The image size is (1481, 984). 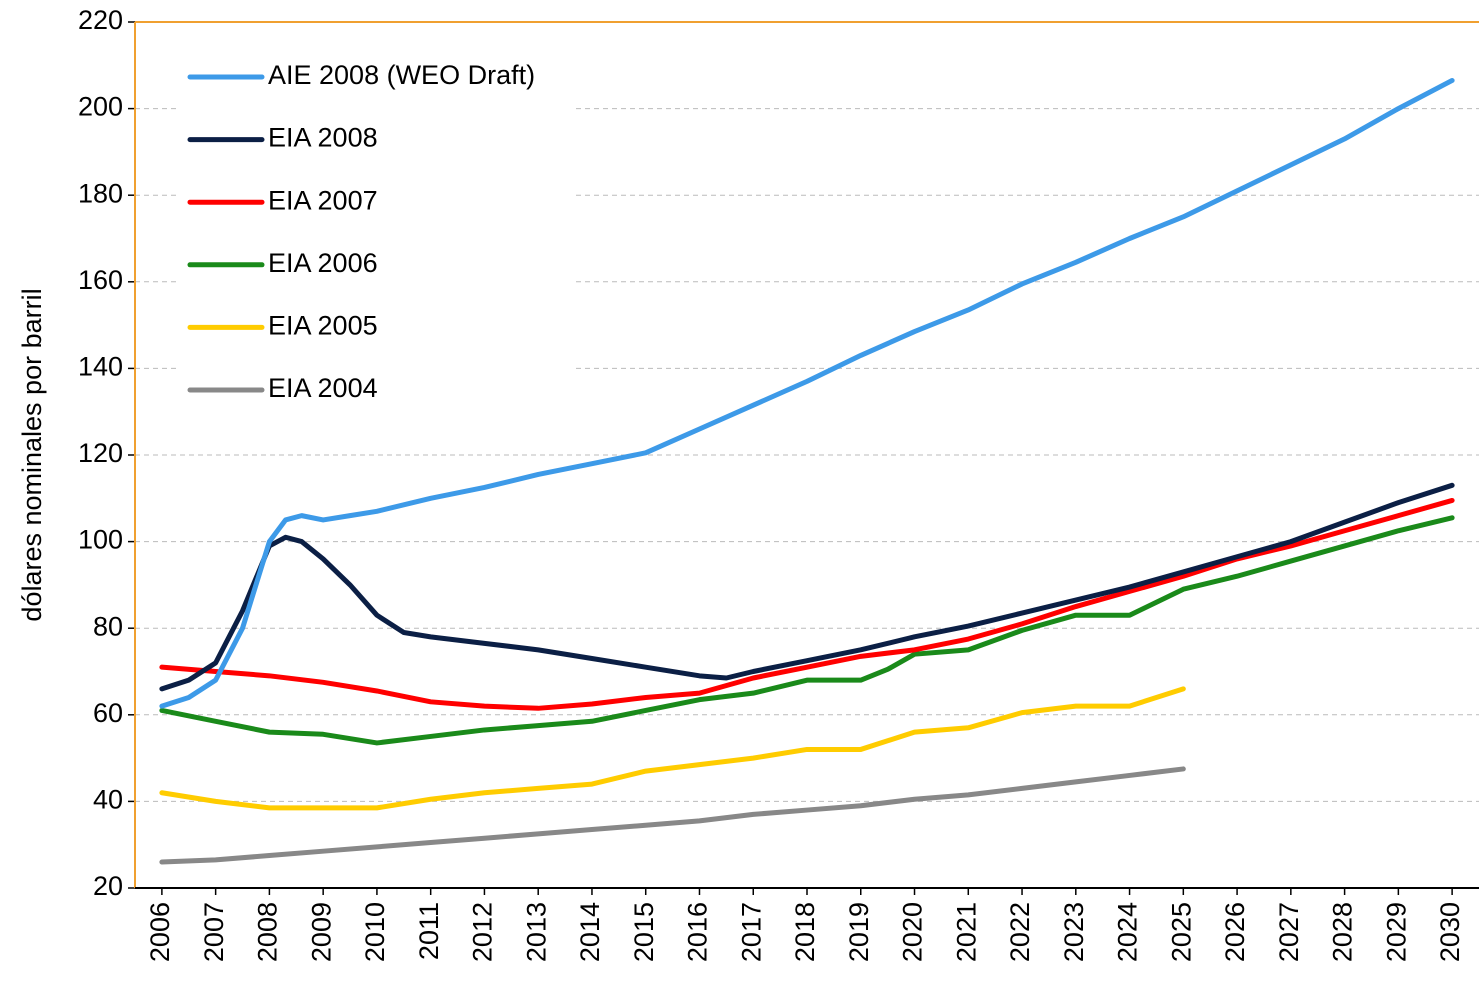 What do you see at coordinates (323, 326) in the screenshot?
I see `legend-label: EIA 2005` at bounding box center [323, 326].